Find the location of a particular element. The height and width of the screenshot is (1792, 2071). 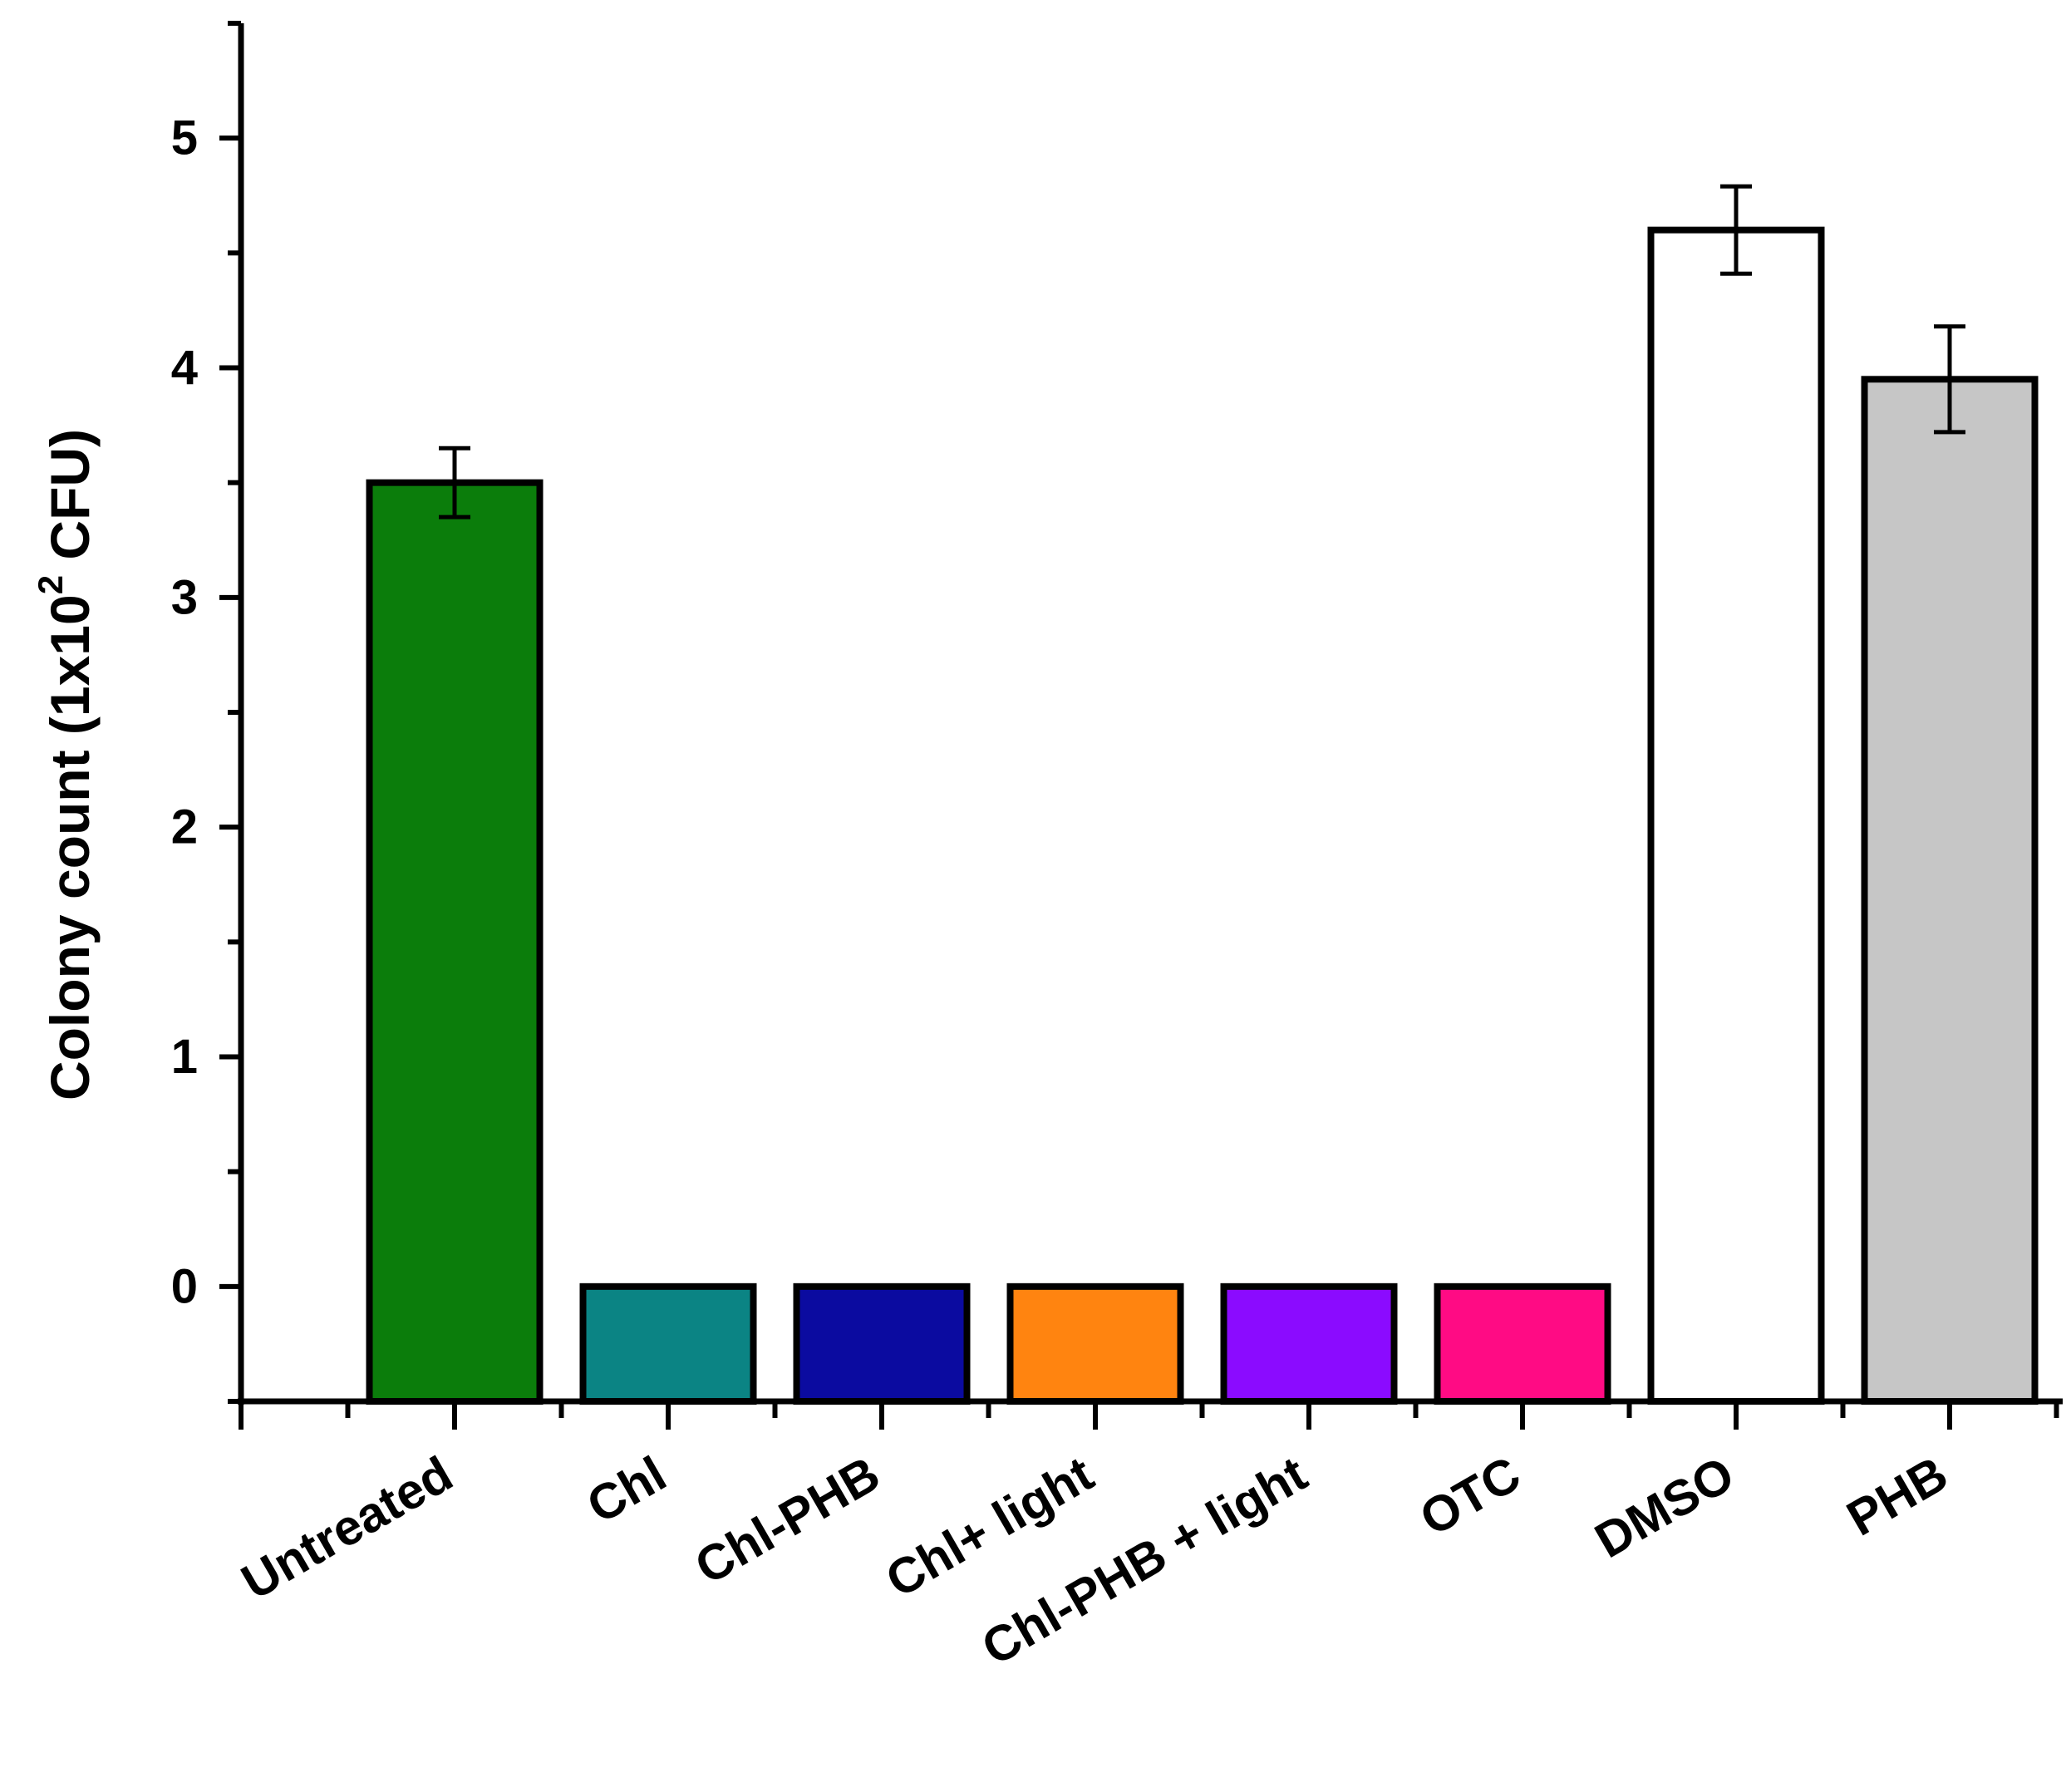

x-tick-label-2: Chl-PHB is located at coordinates (787, 1520).